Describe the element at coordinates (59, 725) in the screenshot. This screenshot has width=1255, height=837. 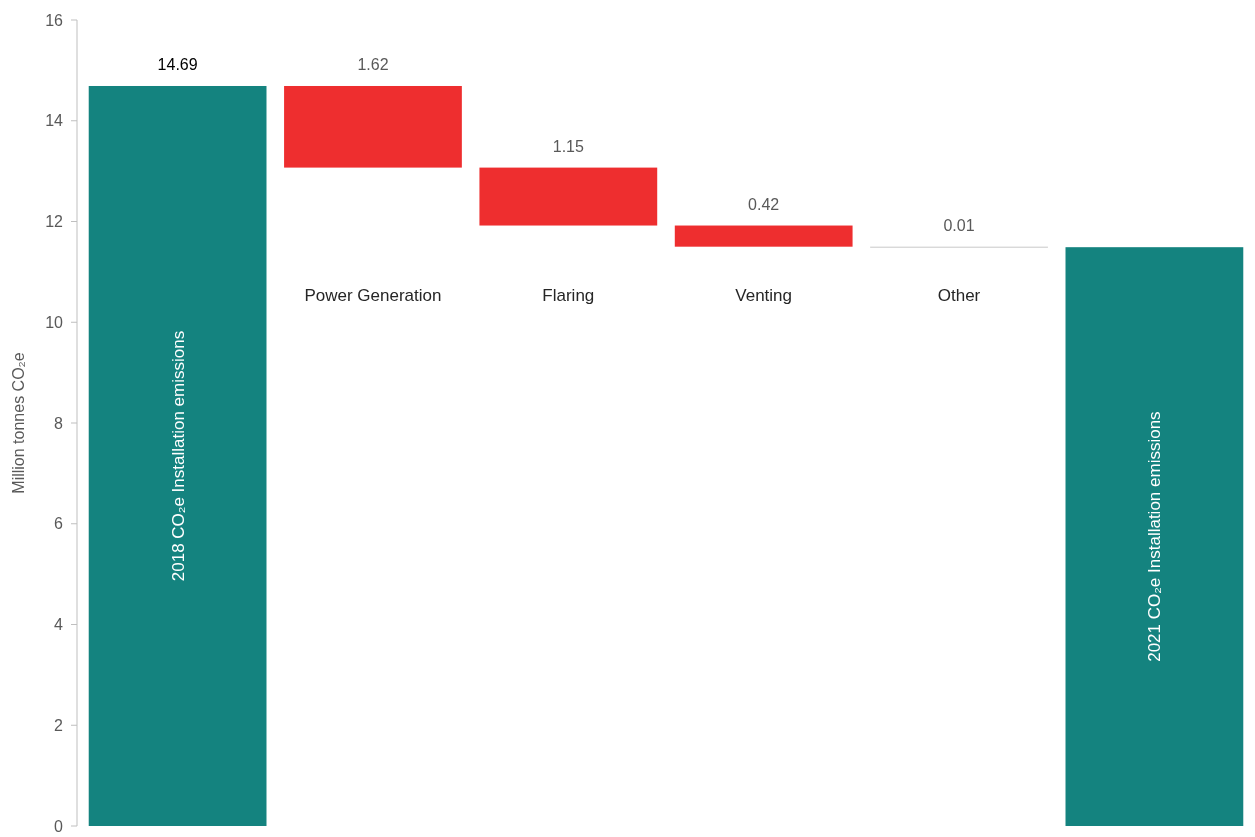
I see `y-tick-label: 2` at that location.